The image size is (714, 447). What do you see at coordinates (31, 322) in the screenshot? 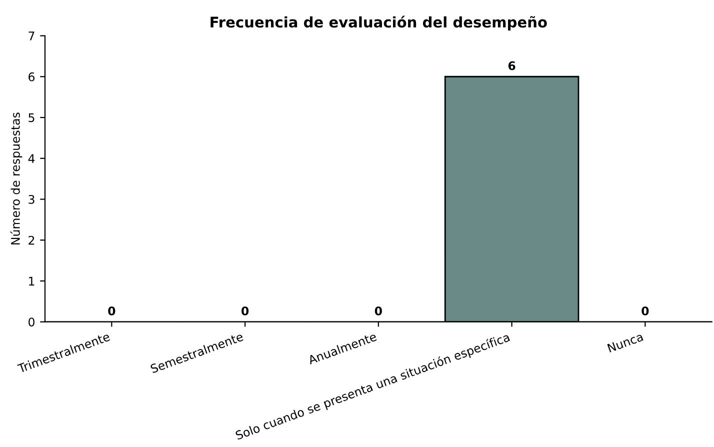
I see `y-tick-label: 0` at bounding box center [31, 322].